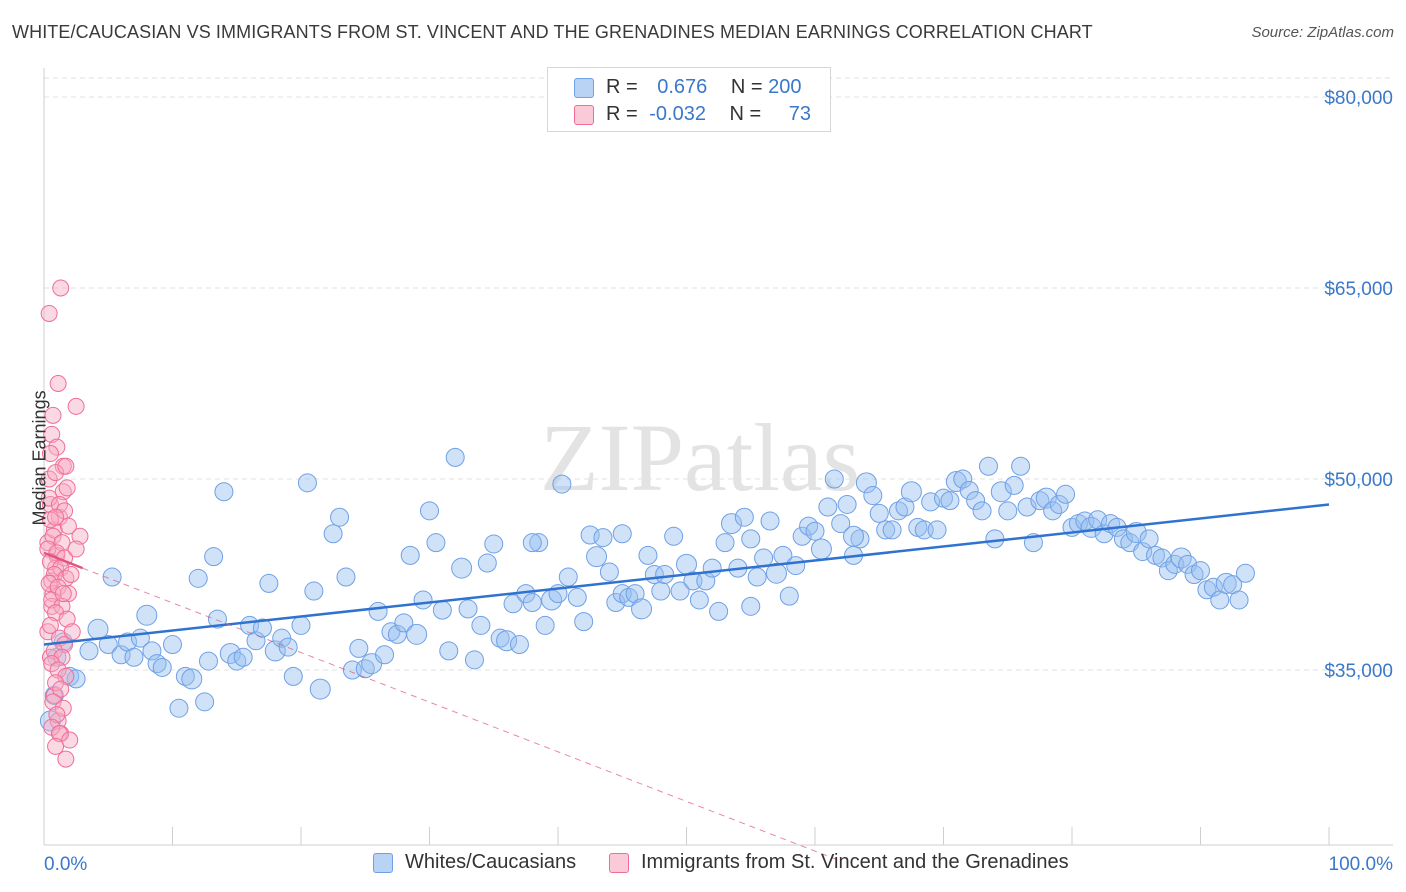  What do you see at coordinates (1361, 864) in the screenshot?
I see `x-tick-label: 100.0%` at bounding box center [1361, 864].